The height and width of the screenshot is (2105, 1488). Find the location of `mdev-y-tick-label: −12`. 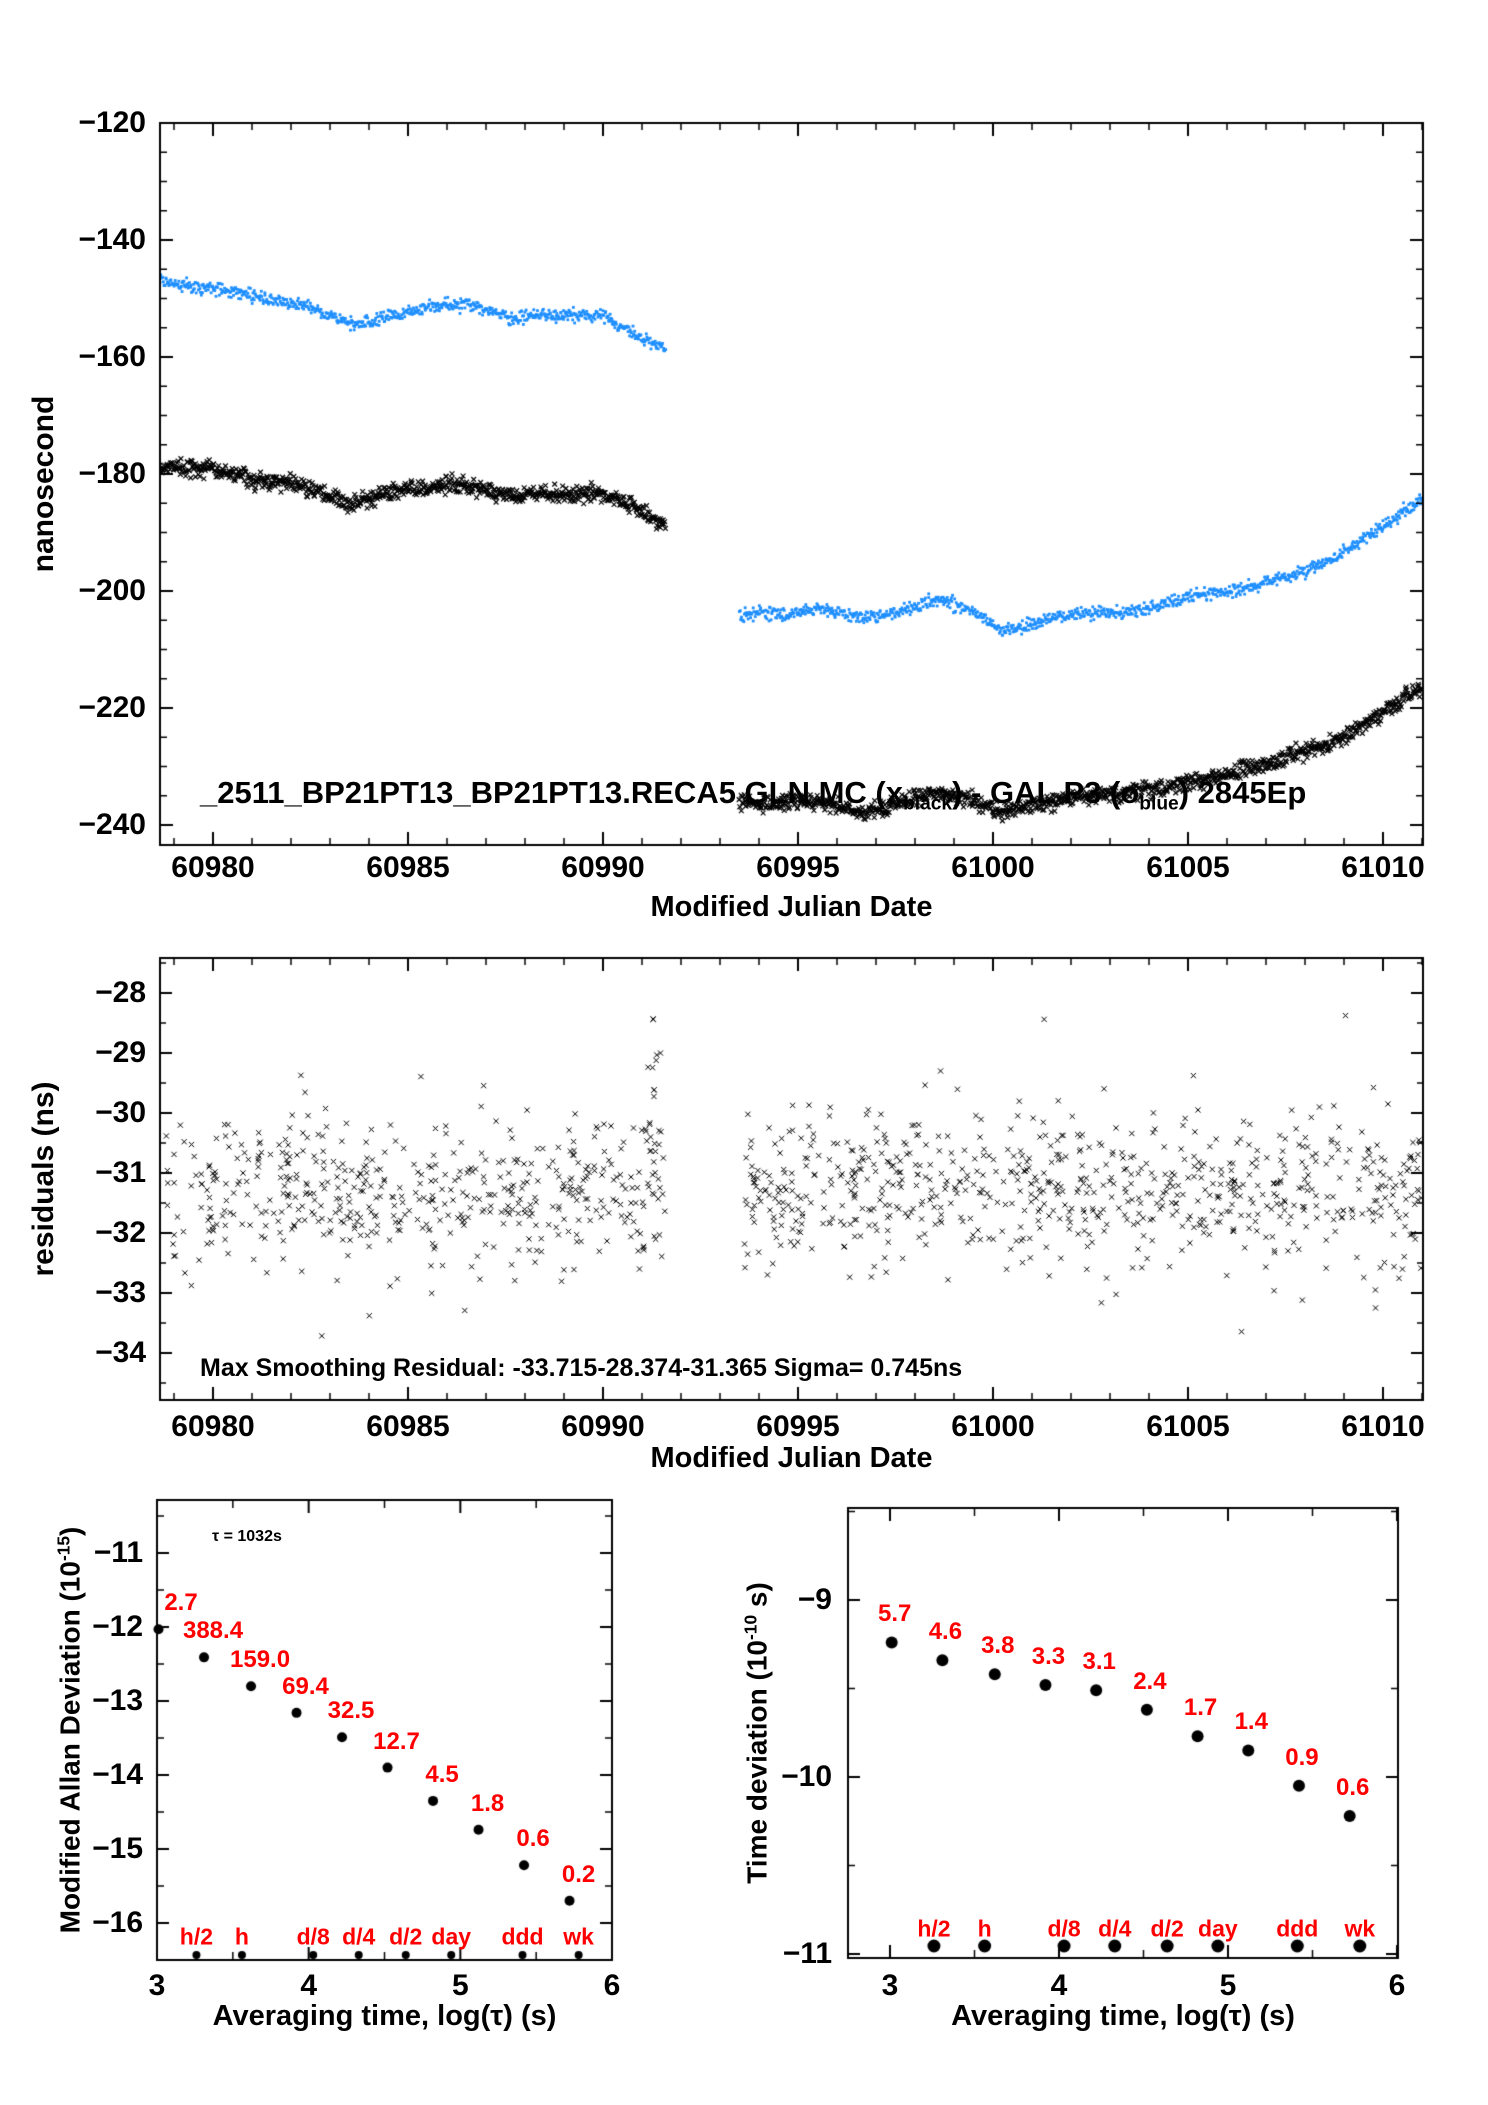

mdev-y-tick-label: −12 is located at coordinates (117, 1626).